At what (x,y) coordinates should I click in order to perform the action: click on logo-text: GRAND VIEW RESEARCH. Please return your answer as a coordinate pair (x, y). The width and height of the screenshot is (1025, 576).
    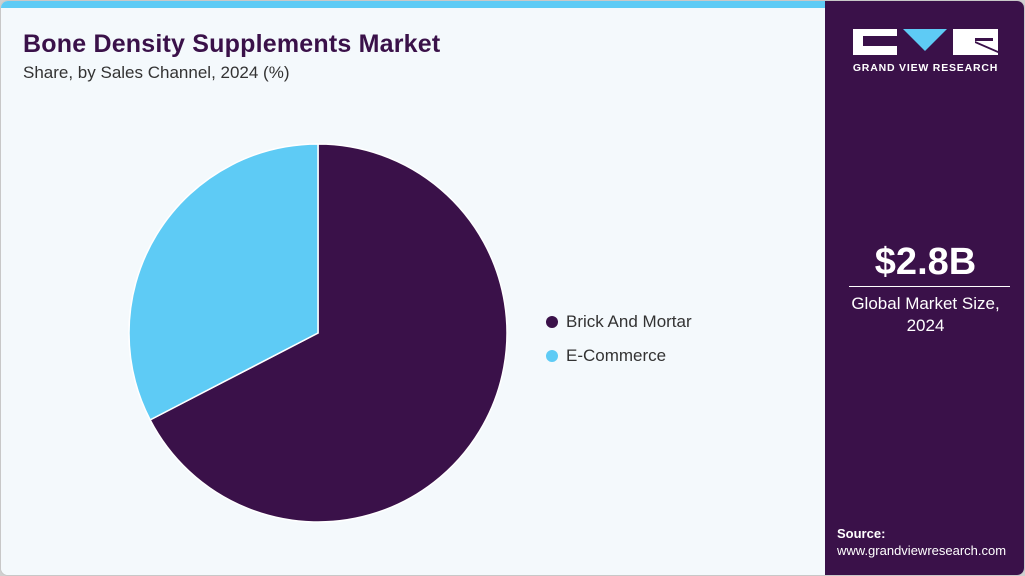
    Looking at the image, I should click on (925, 68).